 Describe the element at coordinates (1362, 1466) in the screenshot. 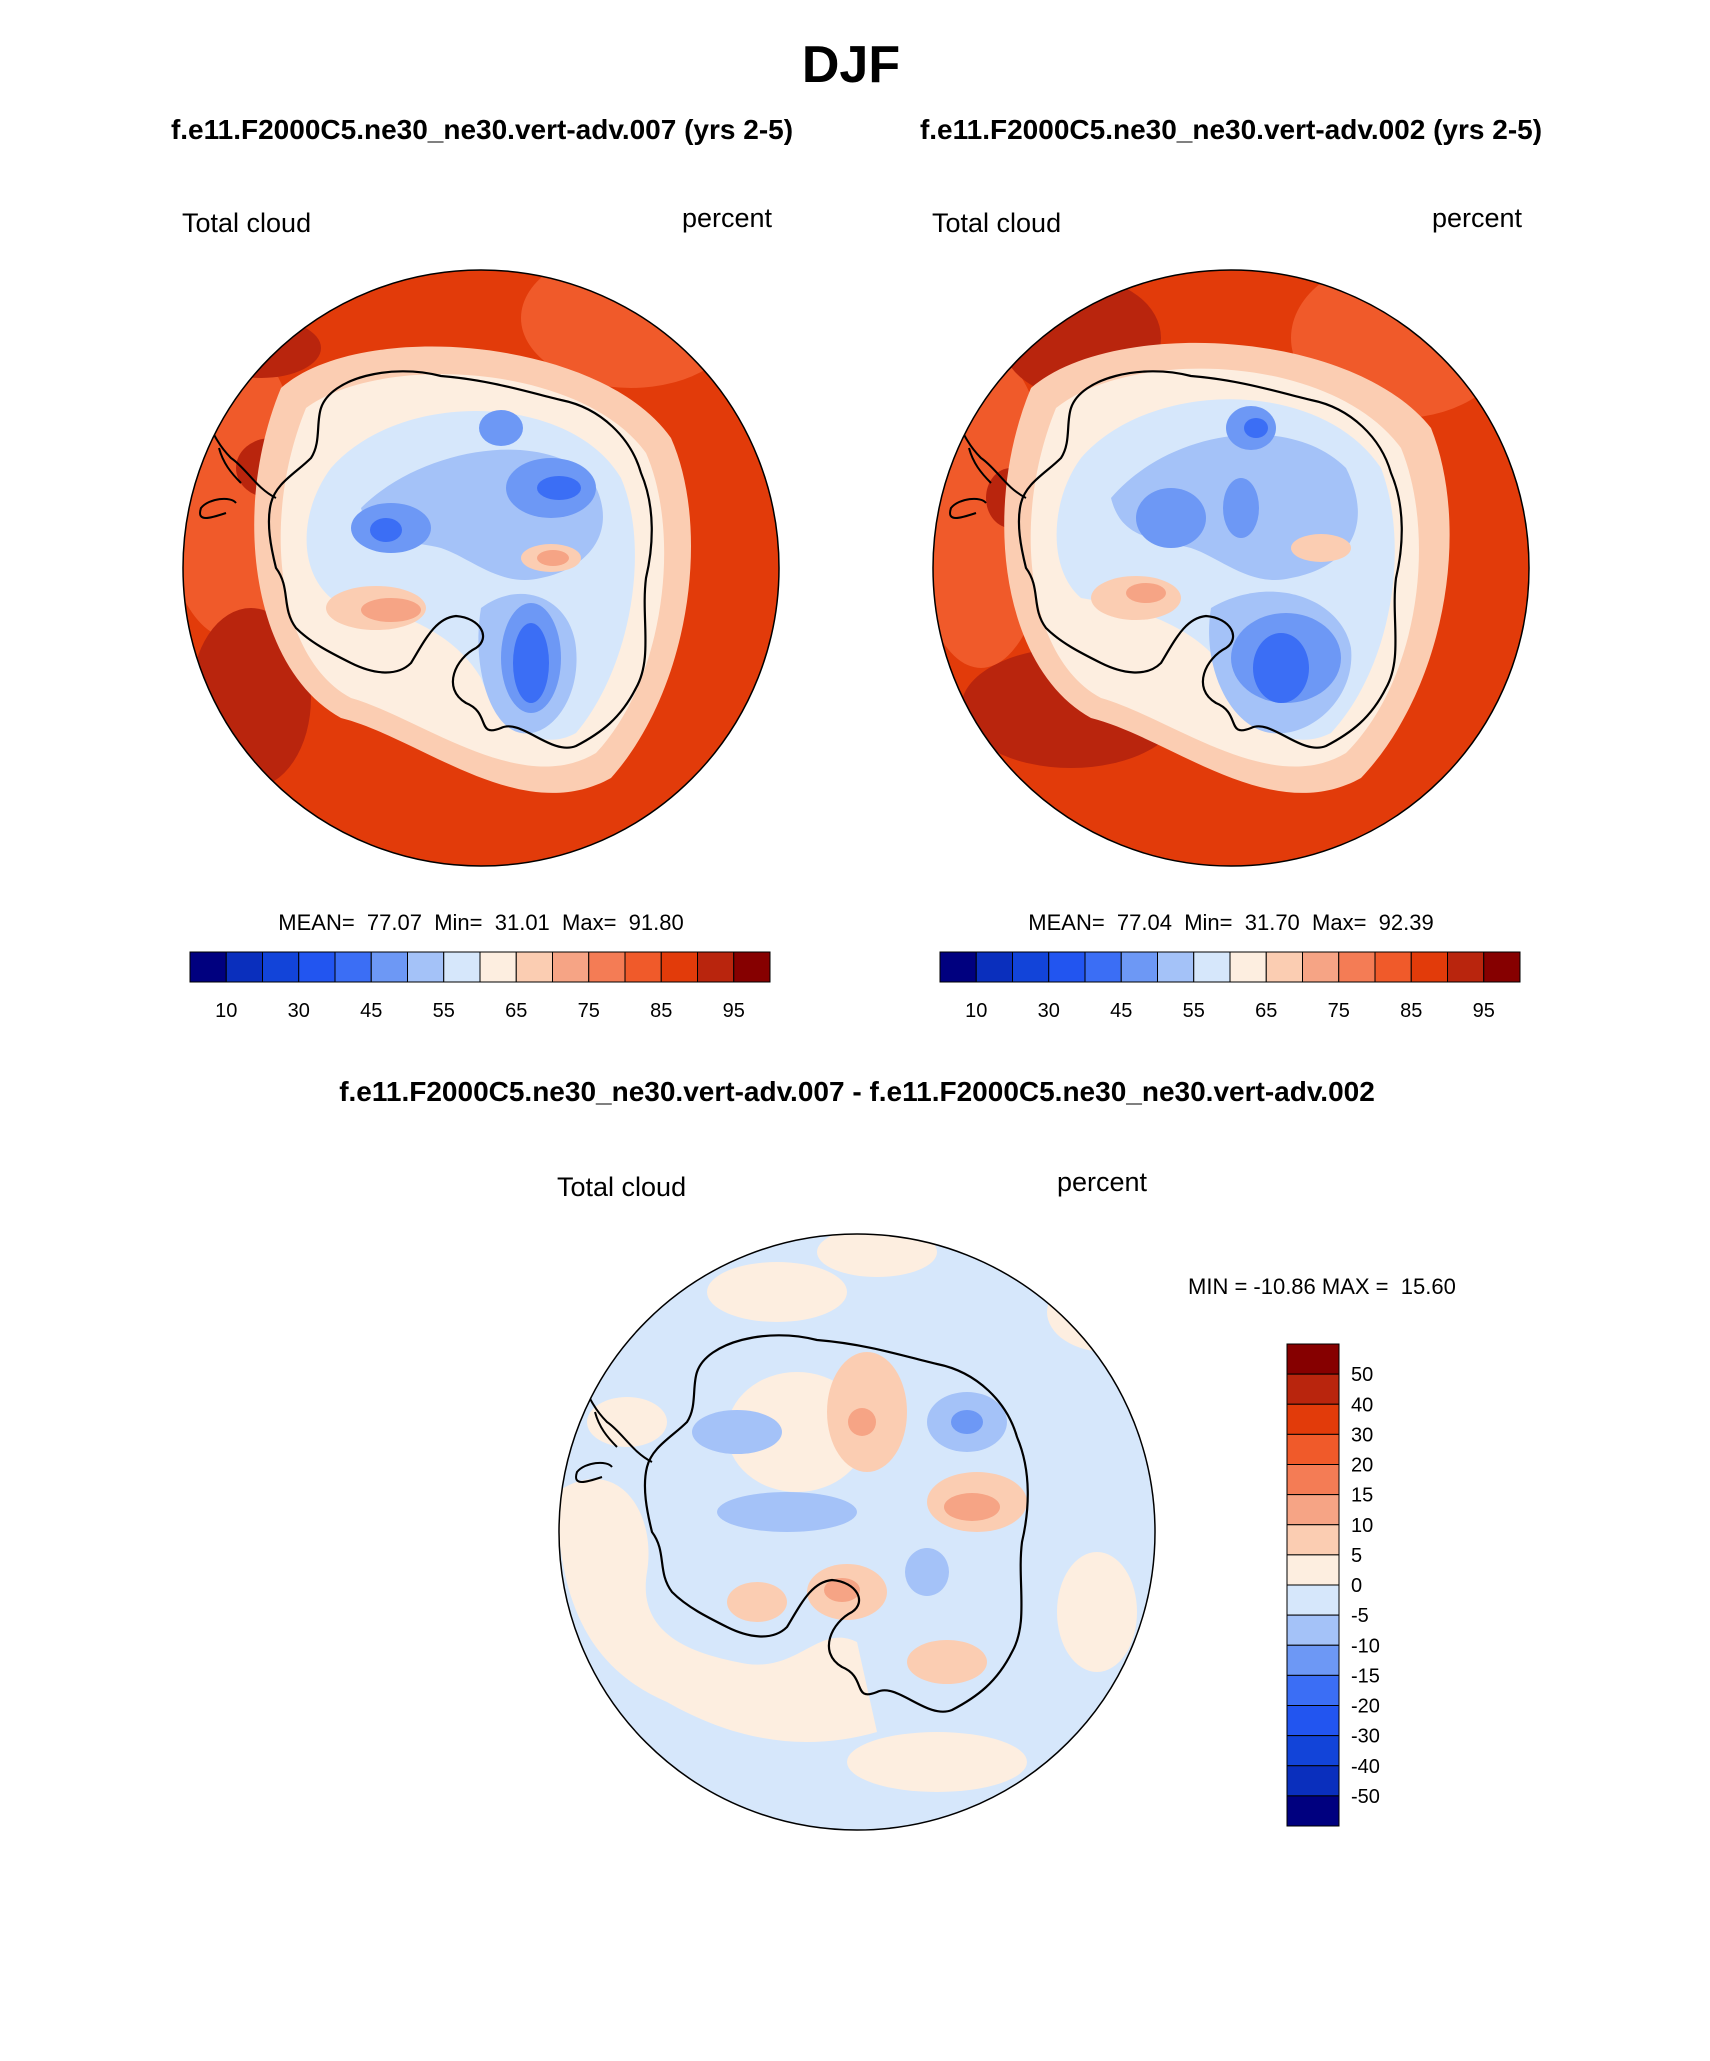

I see `colorbar-tick-label: 20` at that location.